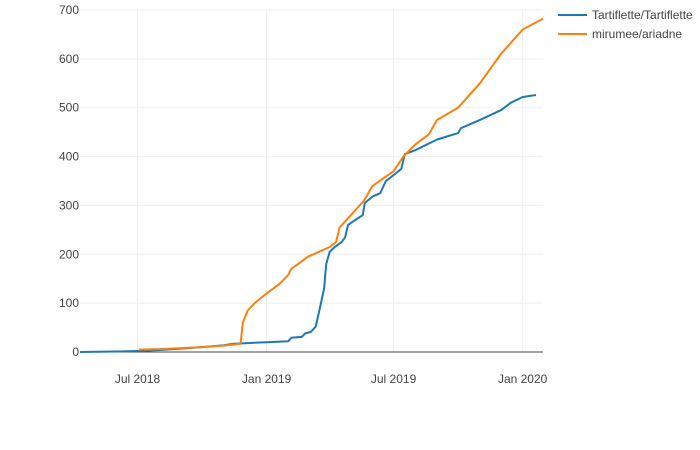  Describe the element at coordinates (75, 352) in the screenshot. I see `y-tick-label: 0` at that location.